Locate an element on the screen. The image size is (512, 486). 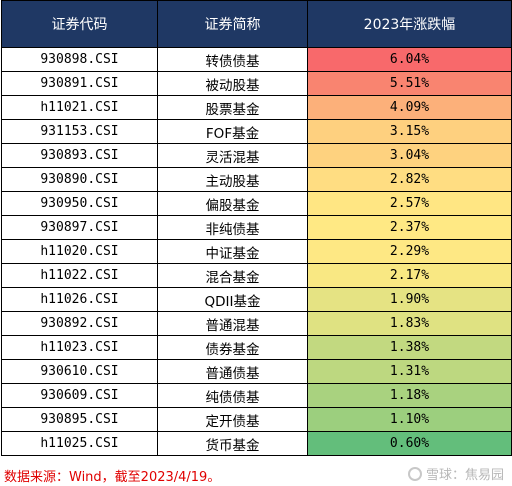
table-row: 930893.CSI 灵活混基 3.04% is located at coordinates (256, 155).